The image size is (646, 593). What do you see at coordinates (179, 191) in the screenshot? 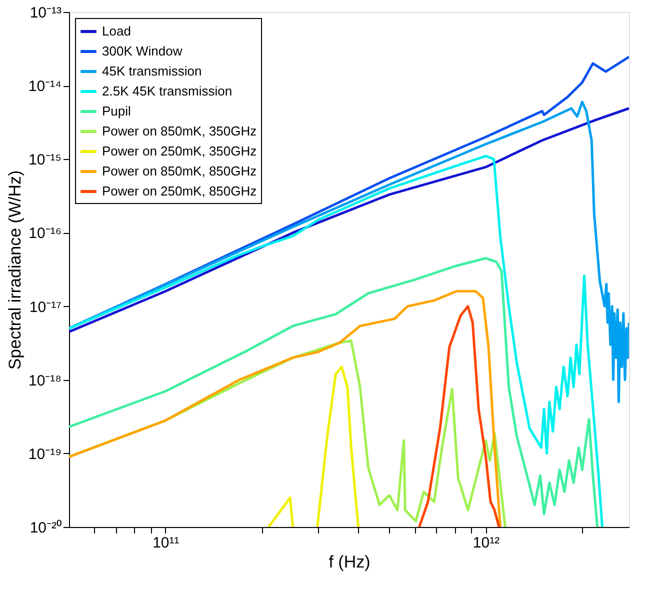
I see `legend-label: Power on 250mK, 850GHz` at bounding box center [179, 191].